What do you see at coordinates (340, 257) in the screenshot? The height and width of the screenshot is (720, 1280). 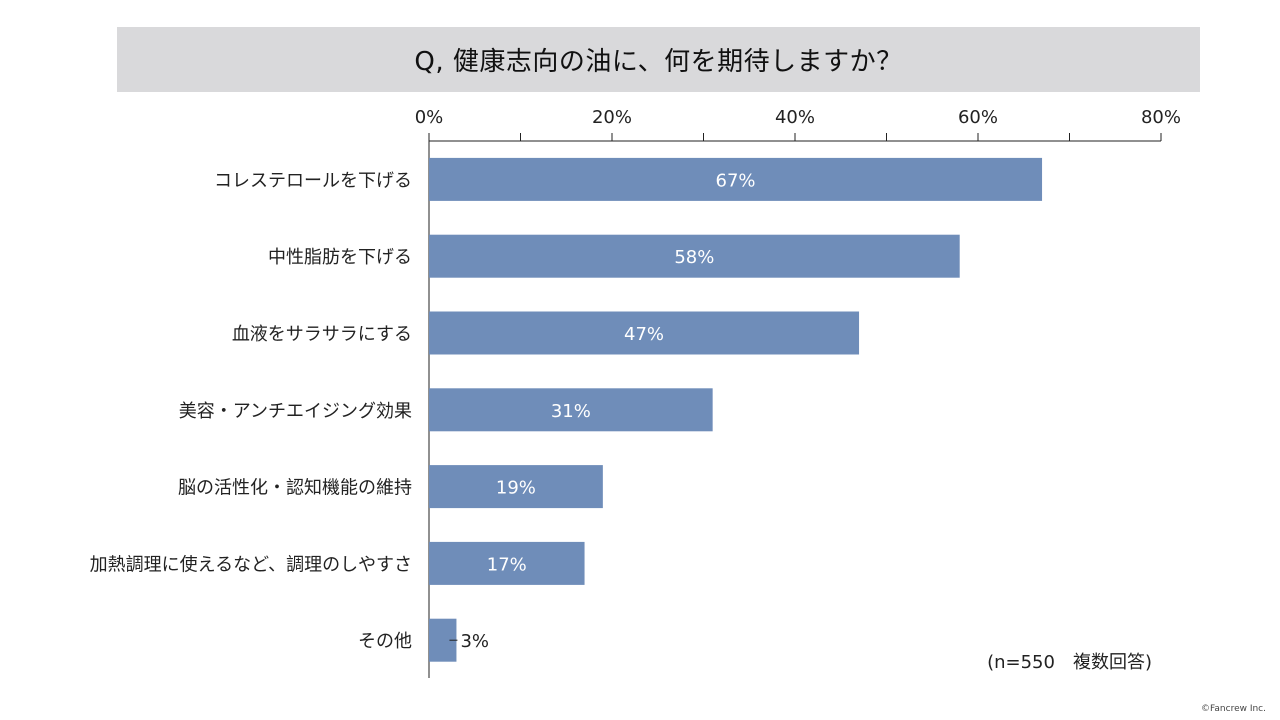 I see `category-label: 中性脂肪を下げる` at bounding box center [340, 257].